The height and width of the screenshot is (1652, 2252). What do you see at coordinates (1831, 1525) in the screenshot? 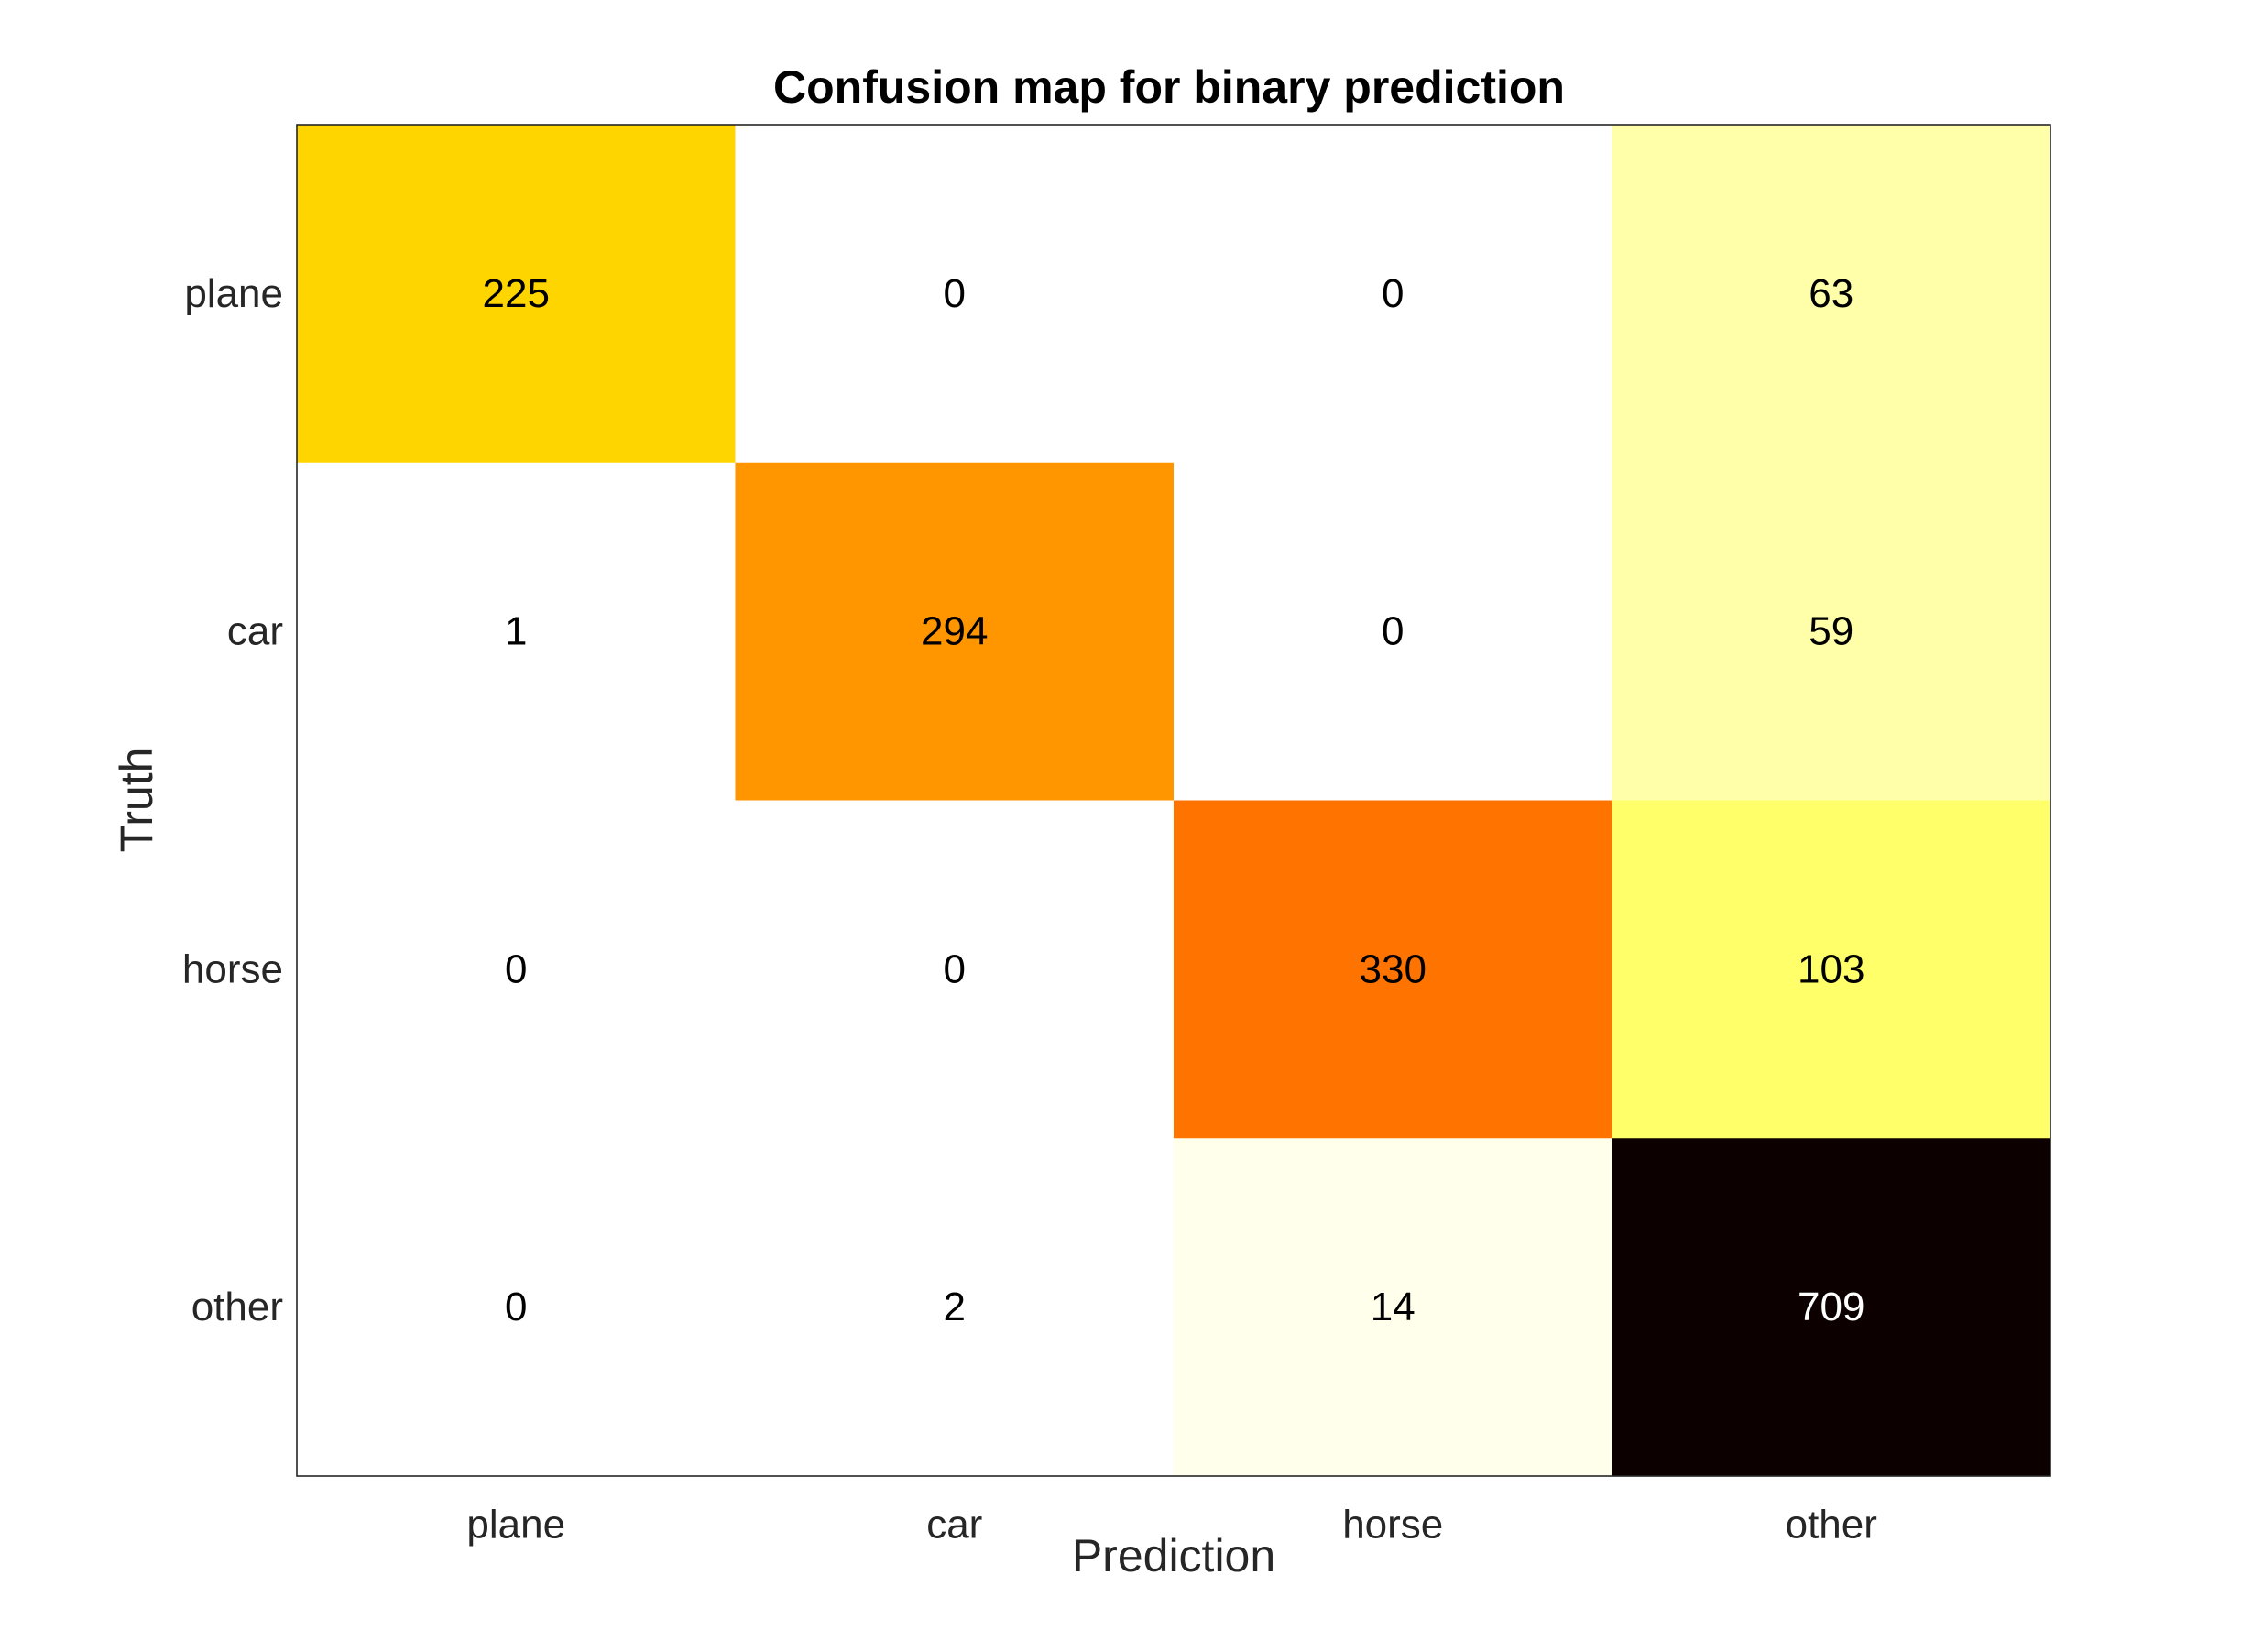
I see `x-tick-label-other: other` at bounding box center [1831, 1525].